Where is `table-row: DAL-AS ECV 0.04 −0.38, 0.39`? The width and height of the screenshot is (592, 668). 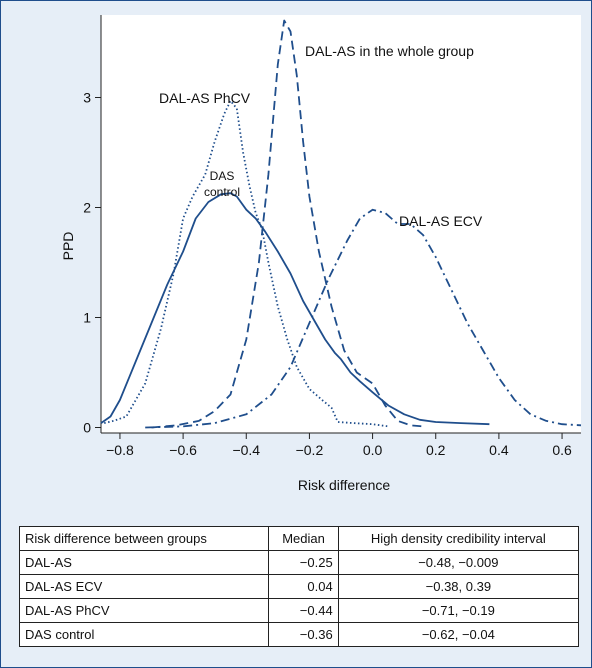
table-row: DAL-AS ECV 0.04 −0.38, 0.39 is located at coordinates (299, 586).